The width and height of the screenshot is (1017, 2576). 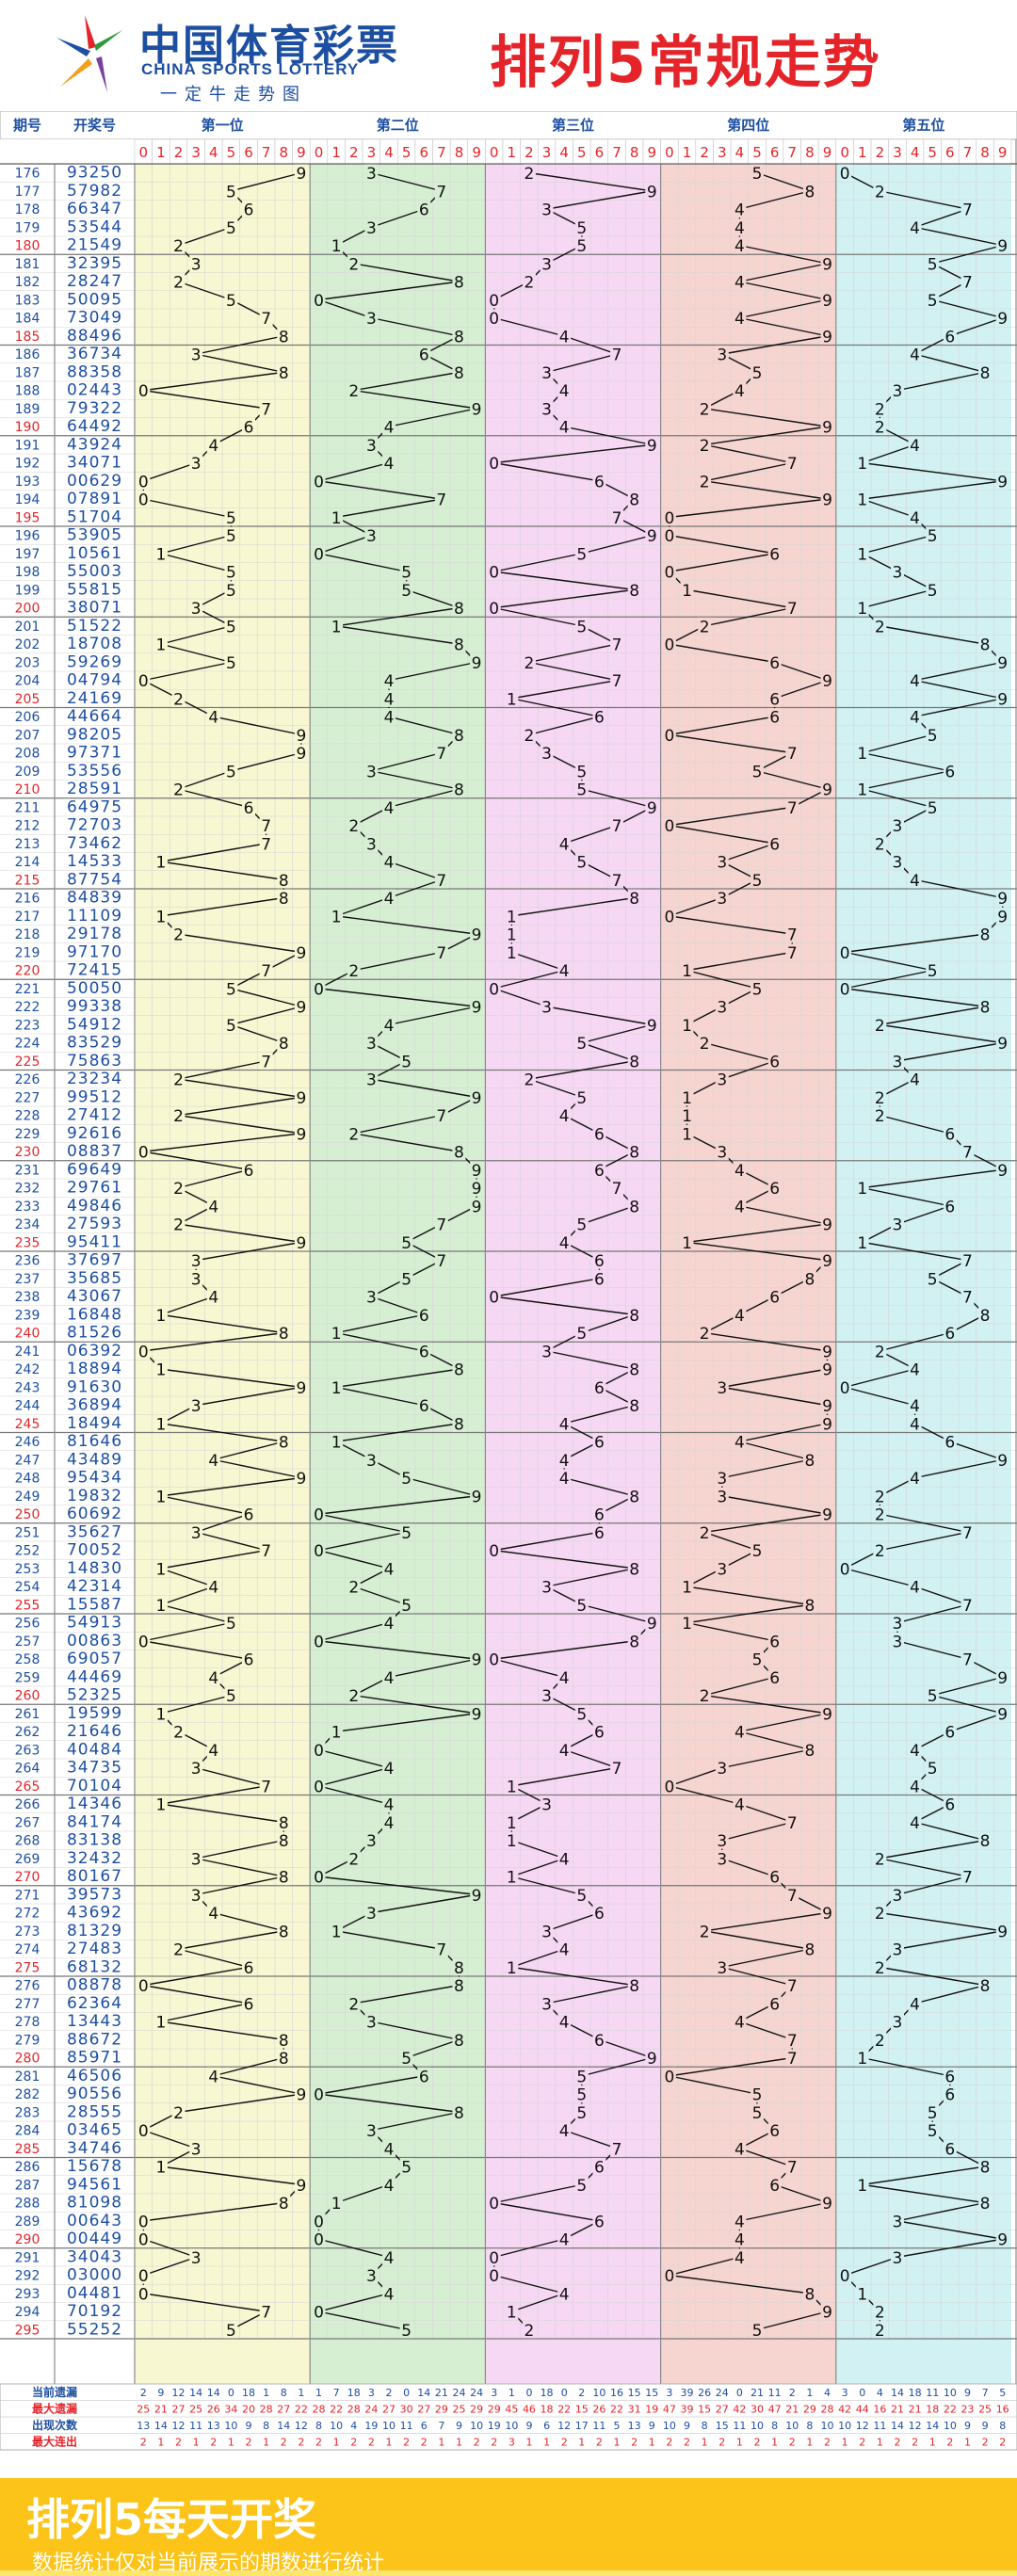 What do you see at coordinates (508, 125) in the screenshot?
I see `header-row` at bounding box center [508, 125].